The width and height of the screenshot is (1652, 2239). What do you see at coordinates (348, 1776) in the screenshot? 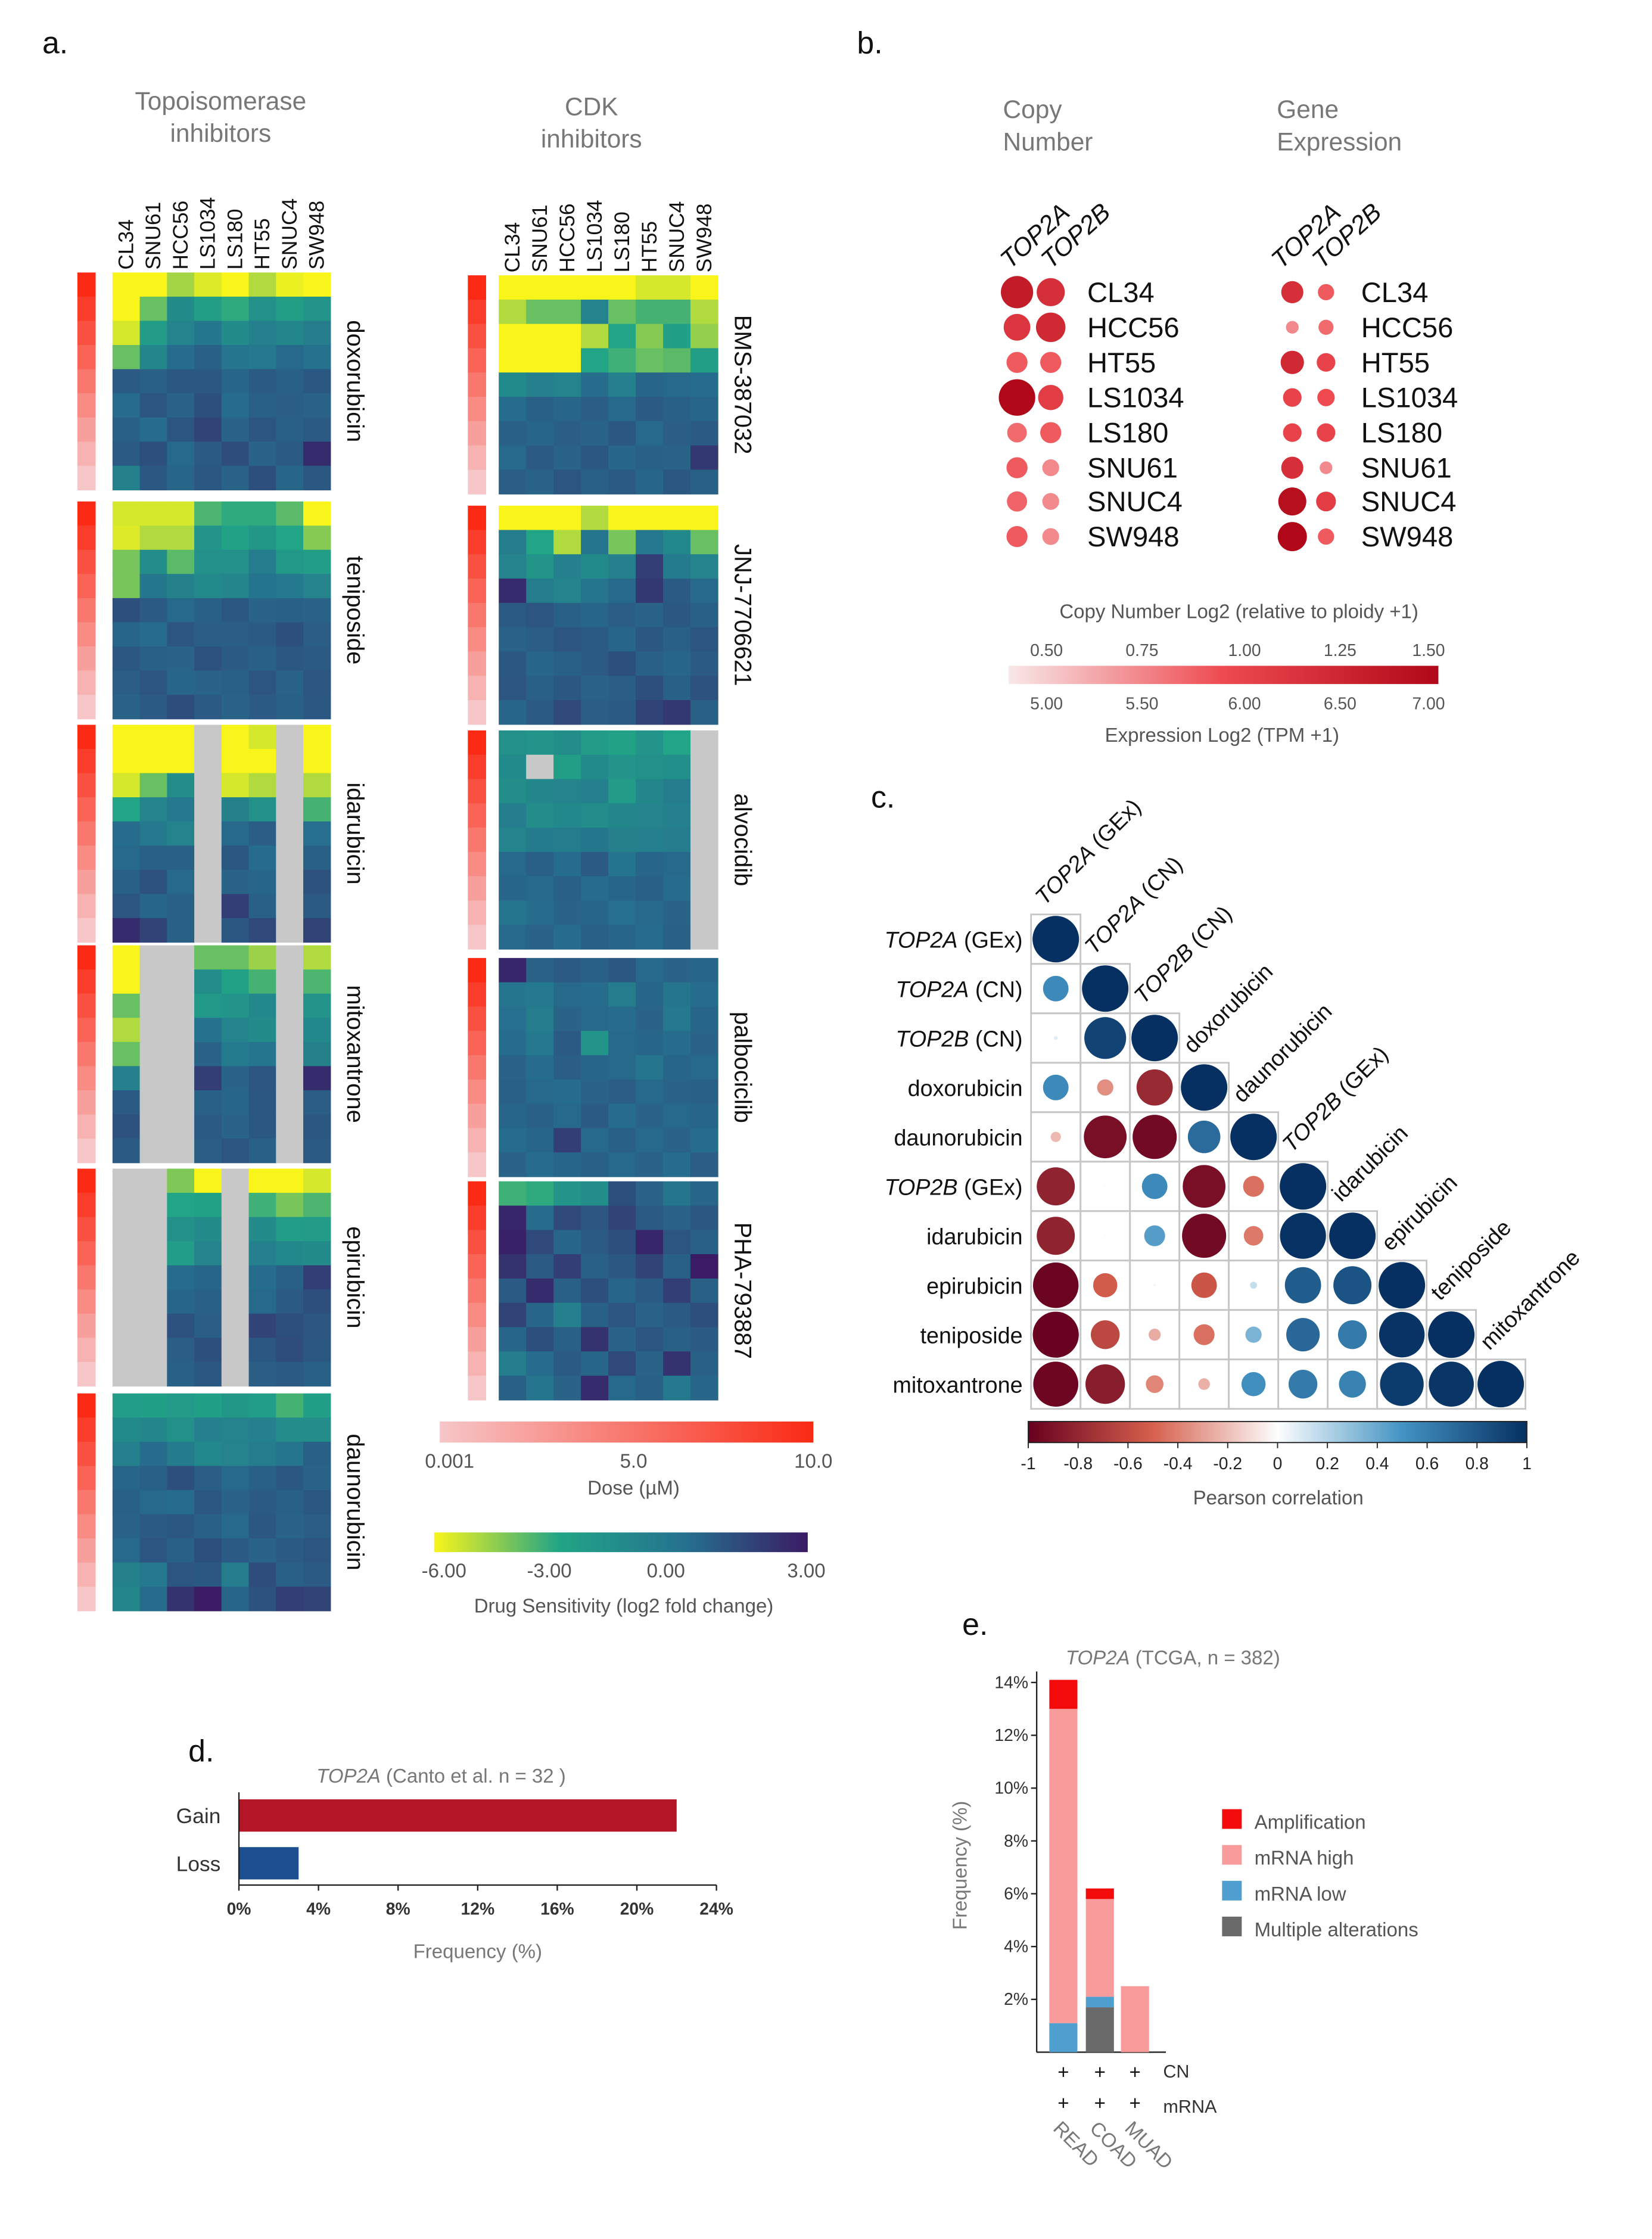
I see `panel-d-title-gene: TOP2A` at bounding box center [348, 1776].